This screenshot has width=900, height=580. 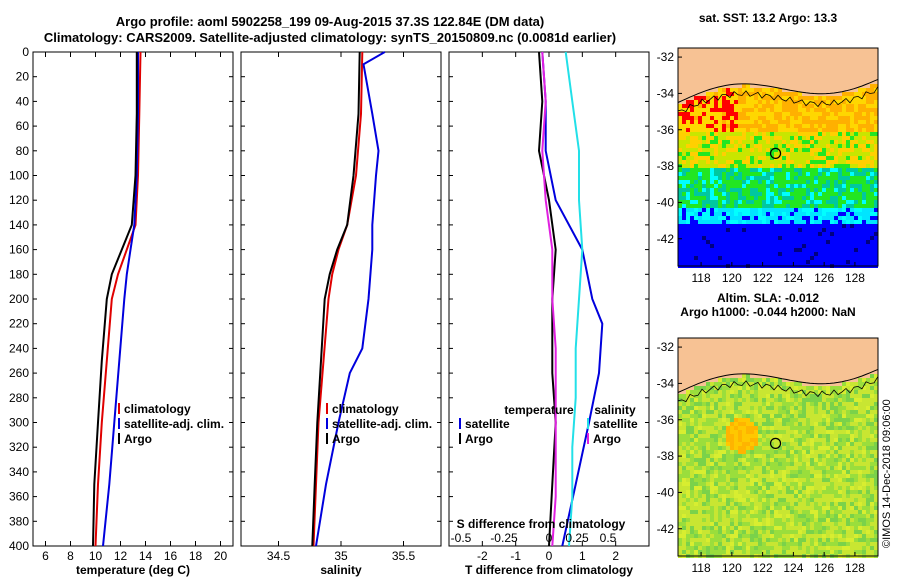 I want to click on difference-xlabel: T difference from climatology, so click(x=549, y=570).